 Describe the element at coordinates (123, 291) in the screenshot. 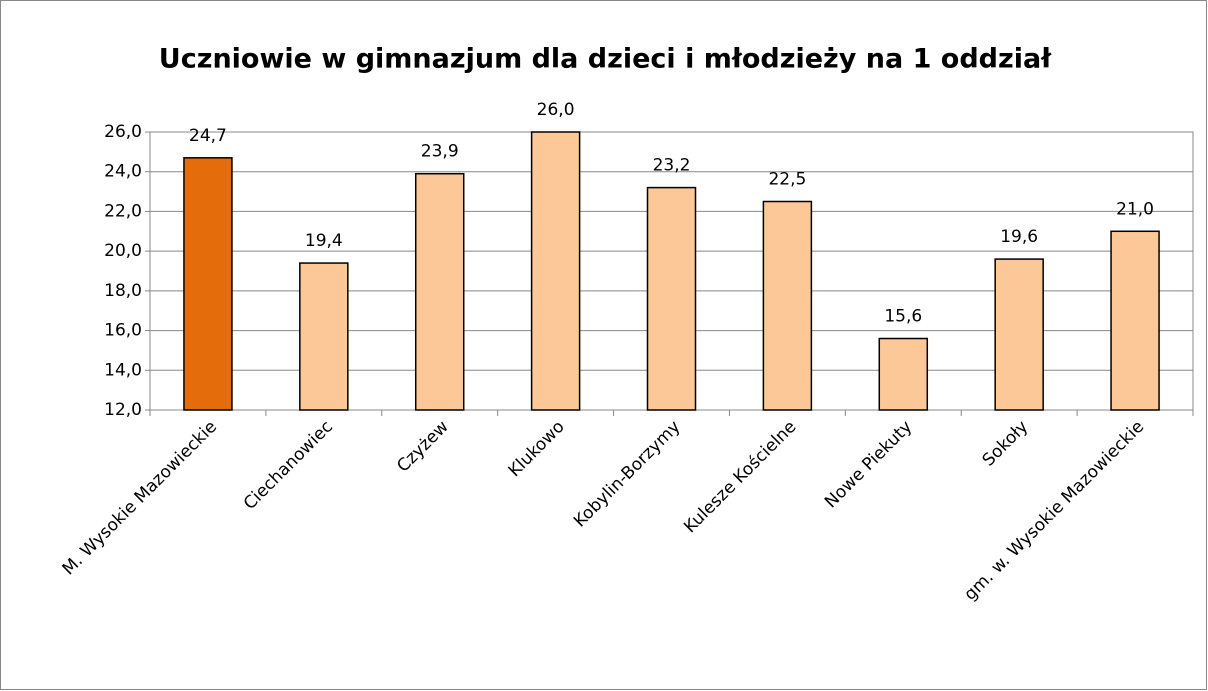

I see `y-tick-label: 18,0` at that location.